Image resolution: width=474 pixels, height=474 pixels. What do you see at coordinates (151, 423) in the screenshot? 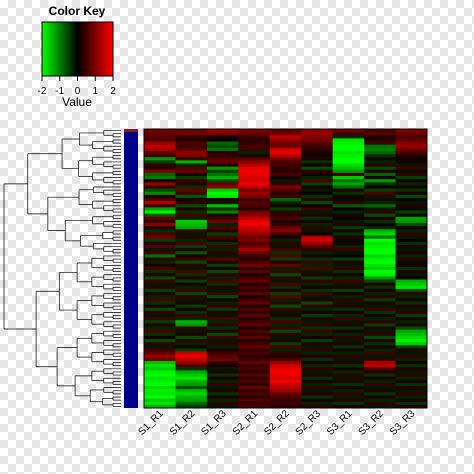
I see `column-label: S1_R1` at bounding box center [151, 423].